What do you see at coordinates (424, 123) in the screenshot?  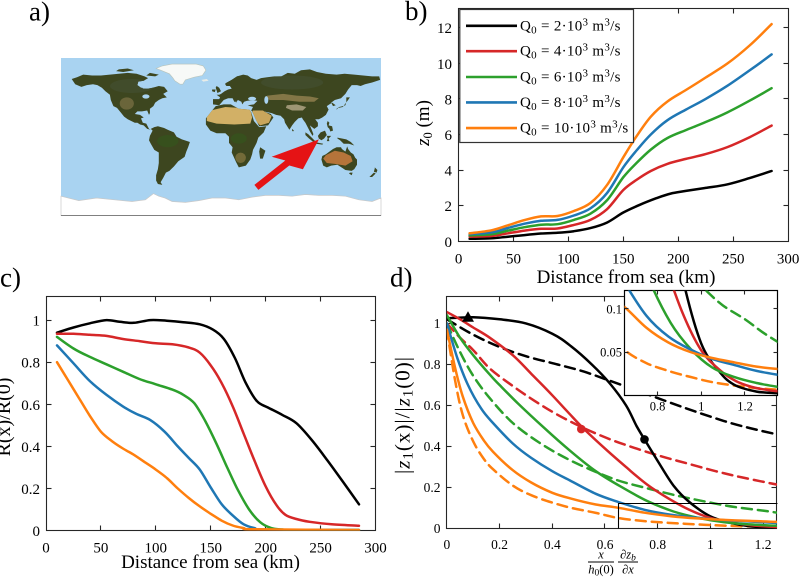 I see `svg-text: z0 (m)` at bounding box center [424, 123].